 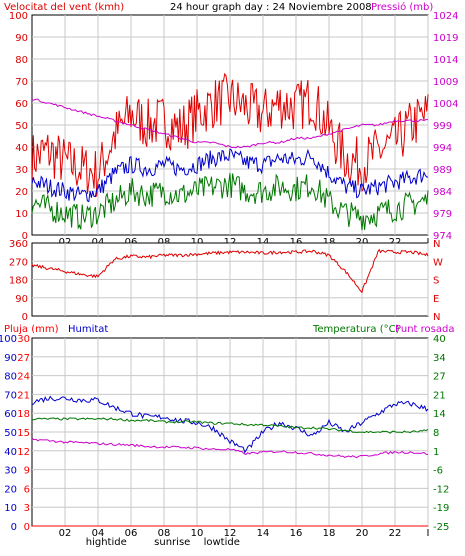 I want to click on pressure-axis-tick: 999, so click(x=442, y=126).